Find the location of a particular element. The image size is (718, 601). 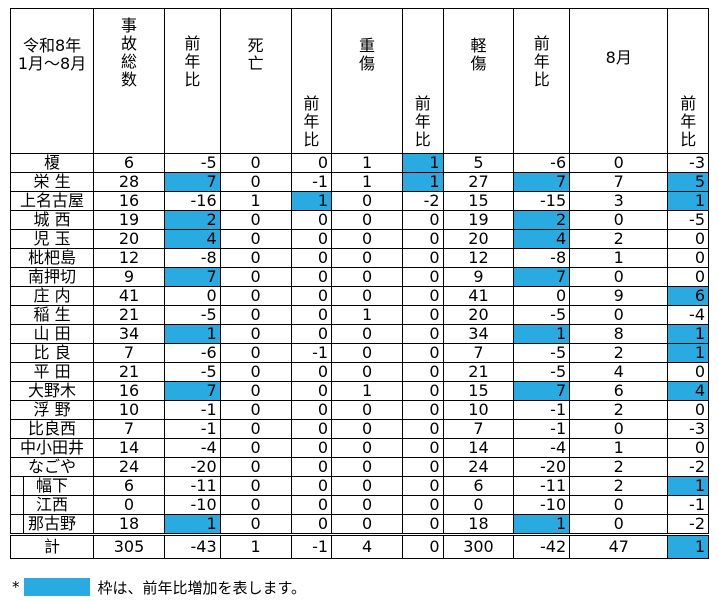

total-cell: 20 is located at coordinates (129, 239).